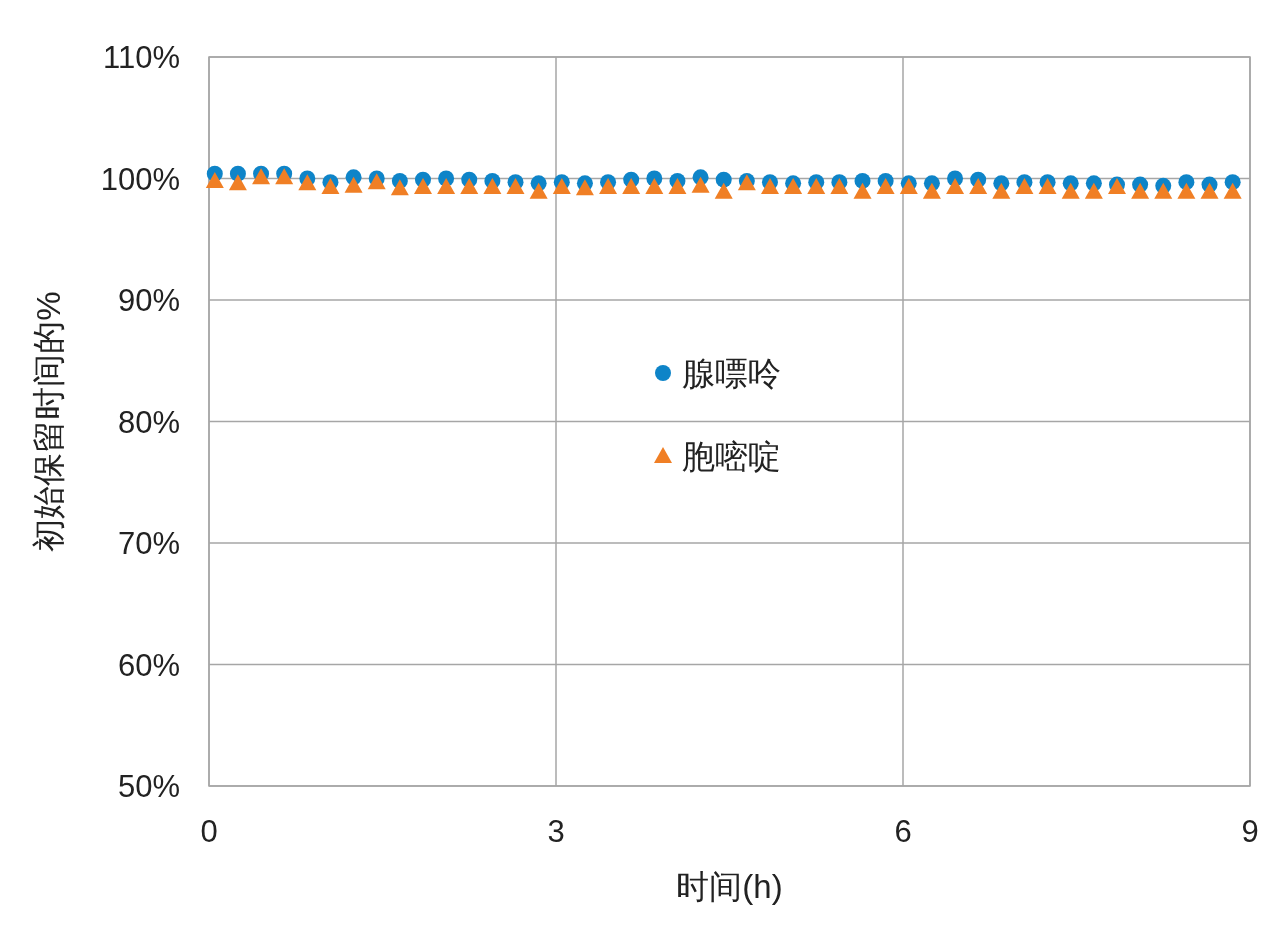  Describe the element at coordinates (148, 665) in the screenshot. I see `y-tick-label: 60%` at that location.